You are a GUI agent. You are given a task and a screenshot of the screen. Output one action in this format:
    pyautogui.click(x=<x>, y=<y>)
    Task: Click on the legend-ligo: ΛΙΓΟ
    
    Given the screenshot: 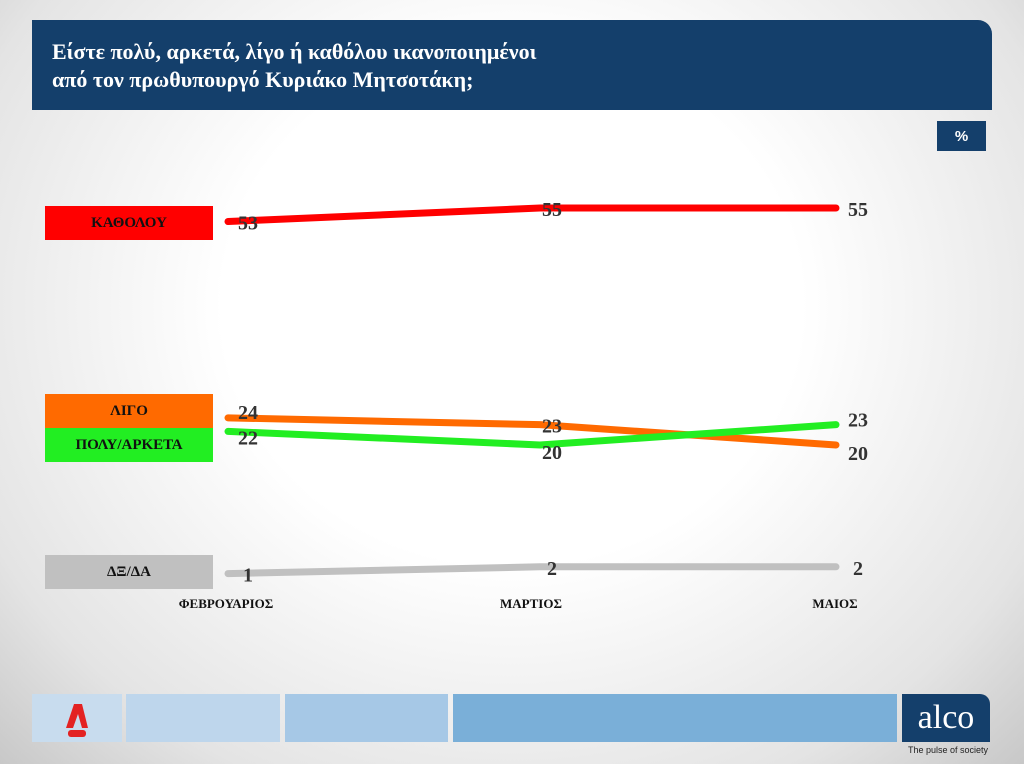 What is the action you would take?
    pyautogui.click(x=129, y=411)
    